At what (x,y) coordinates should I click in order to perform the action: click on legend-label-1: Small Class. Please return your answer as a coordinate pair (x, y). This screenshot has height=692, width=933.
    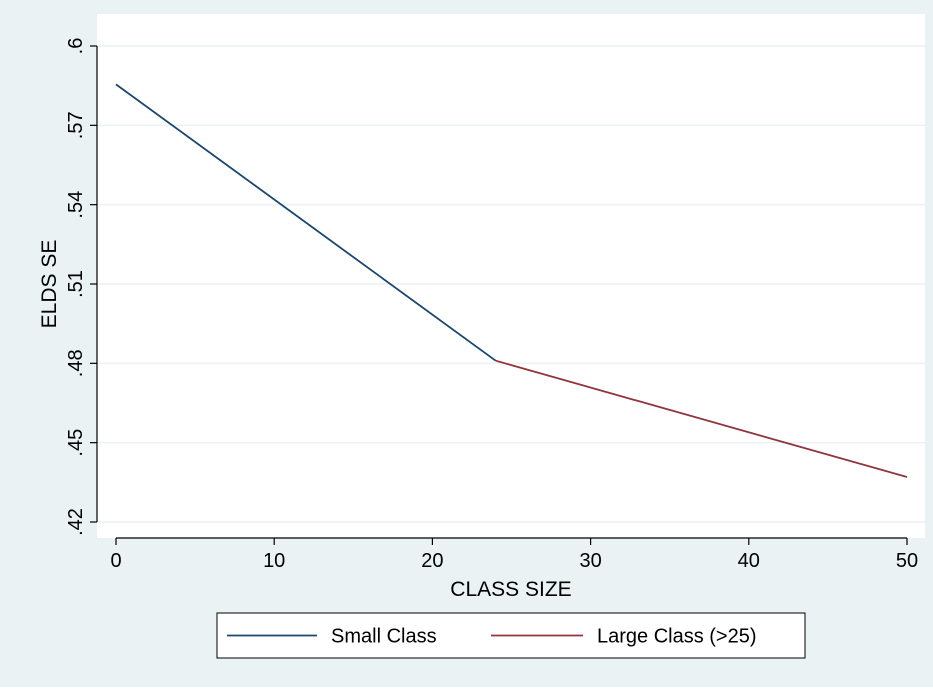
    Looking at the image, I should click on (384, 637).